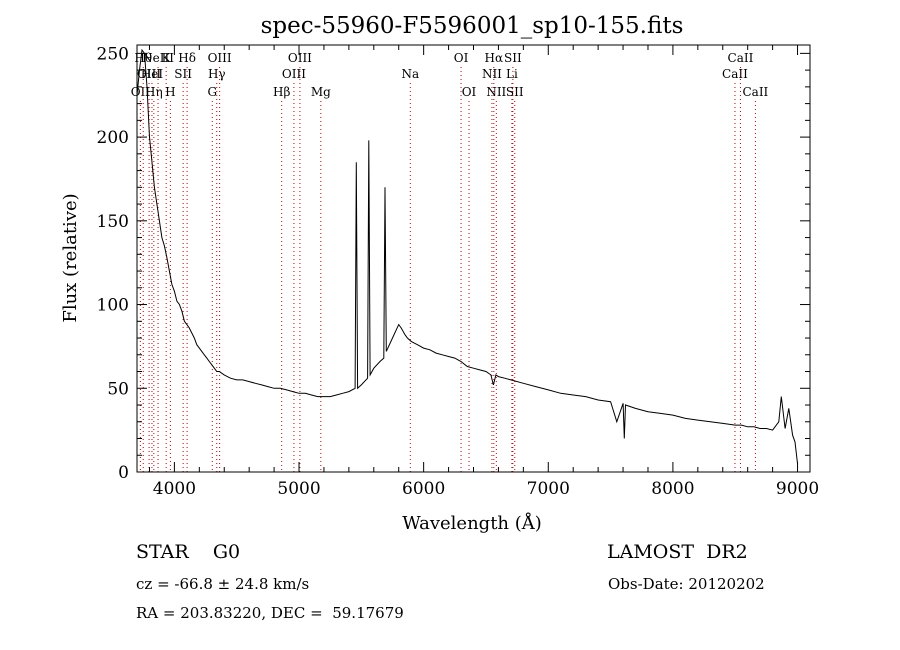  I want to click on line-marker: NeIII, so click(158, 261).